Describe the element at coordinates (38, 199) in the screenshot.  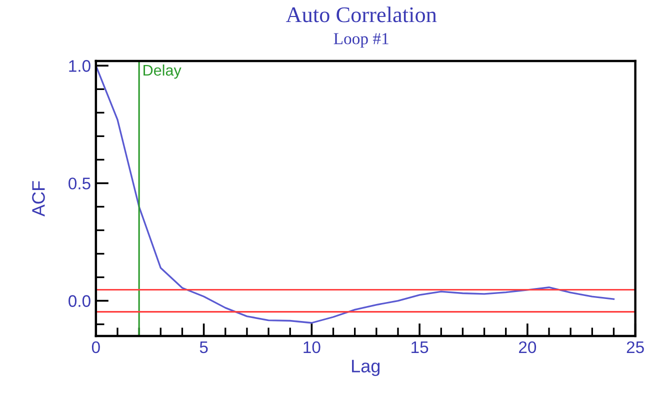
I see `y-axis-title: ACF` at that location.